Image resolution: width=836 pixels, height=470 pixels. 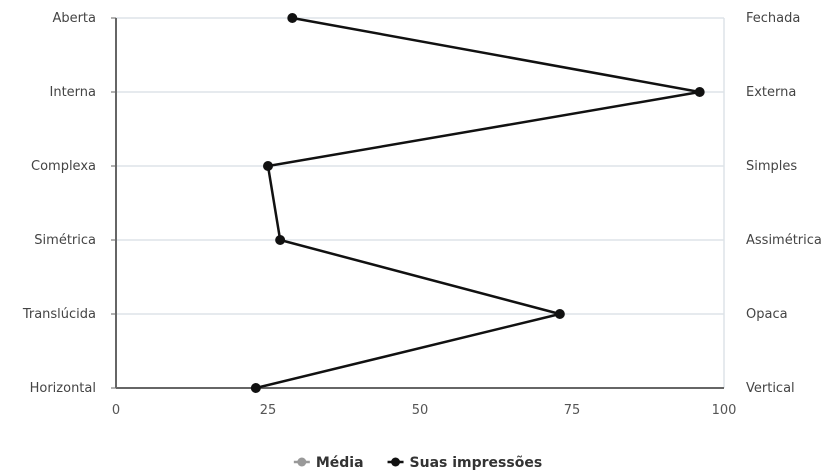 What do you see at coordinates (420, 410) in the screenshot?
I see `x-tick-label: 50` at bounding box center [420, 410].